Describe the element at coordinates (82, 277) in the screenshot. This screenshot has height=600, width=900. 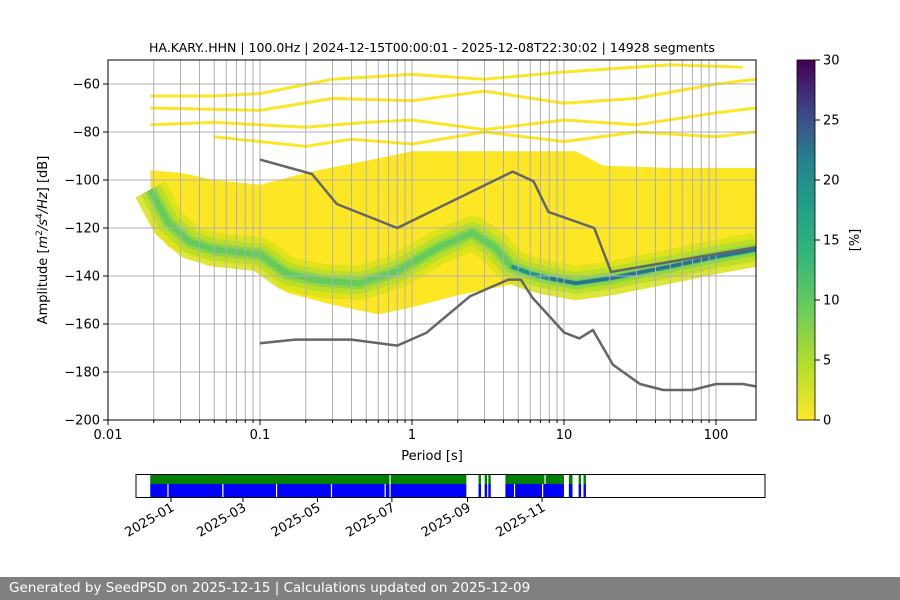
I see `y-tick-label: −140` at that location.